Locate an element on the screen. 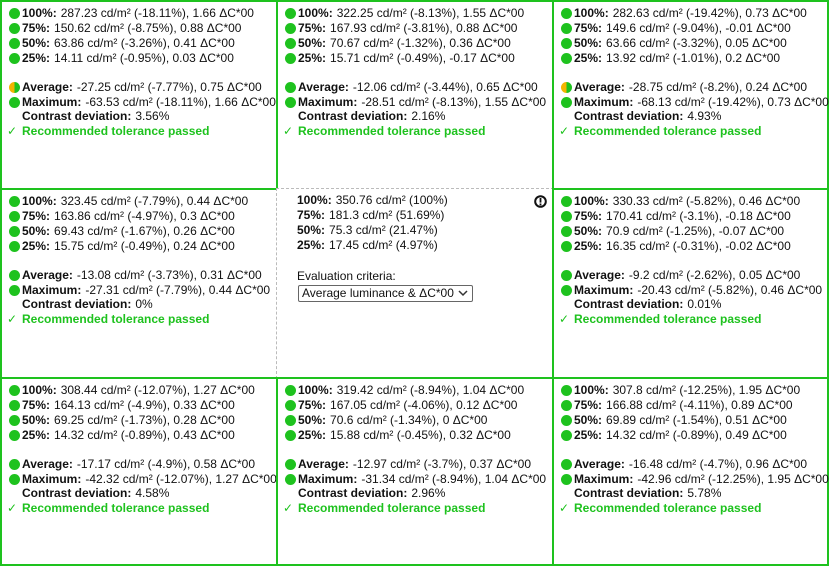 This screenshot has height=566, width=829. value: 69.89 cd/m² (-1.54%), 0.51 ΔC*00 is located at coordinates (696, 420).